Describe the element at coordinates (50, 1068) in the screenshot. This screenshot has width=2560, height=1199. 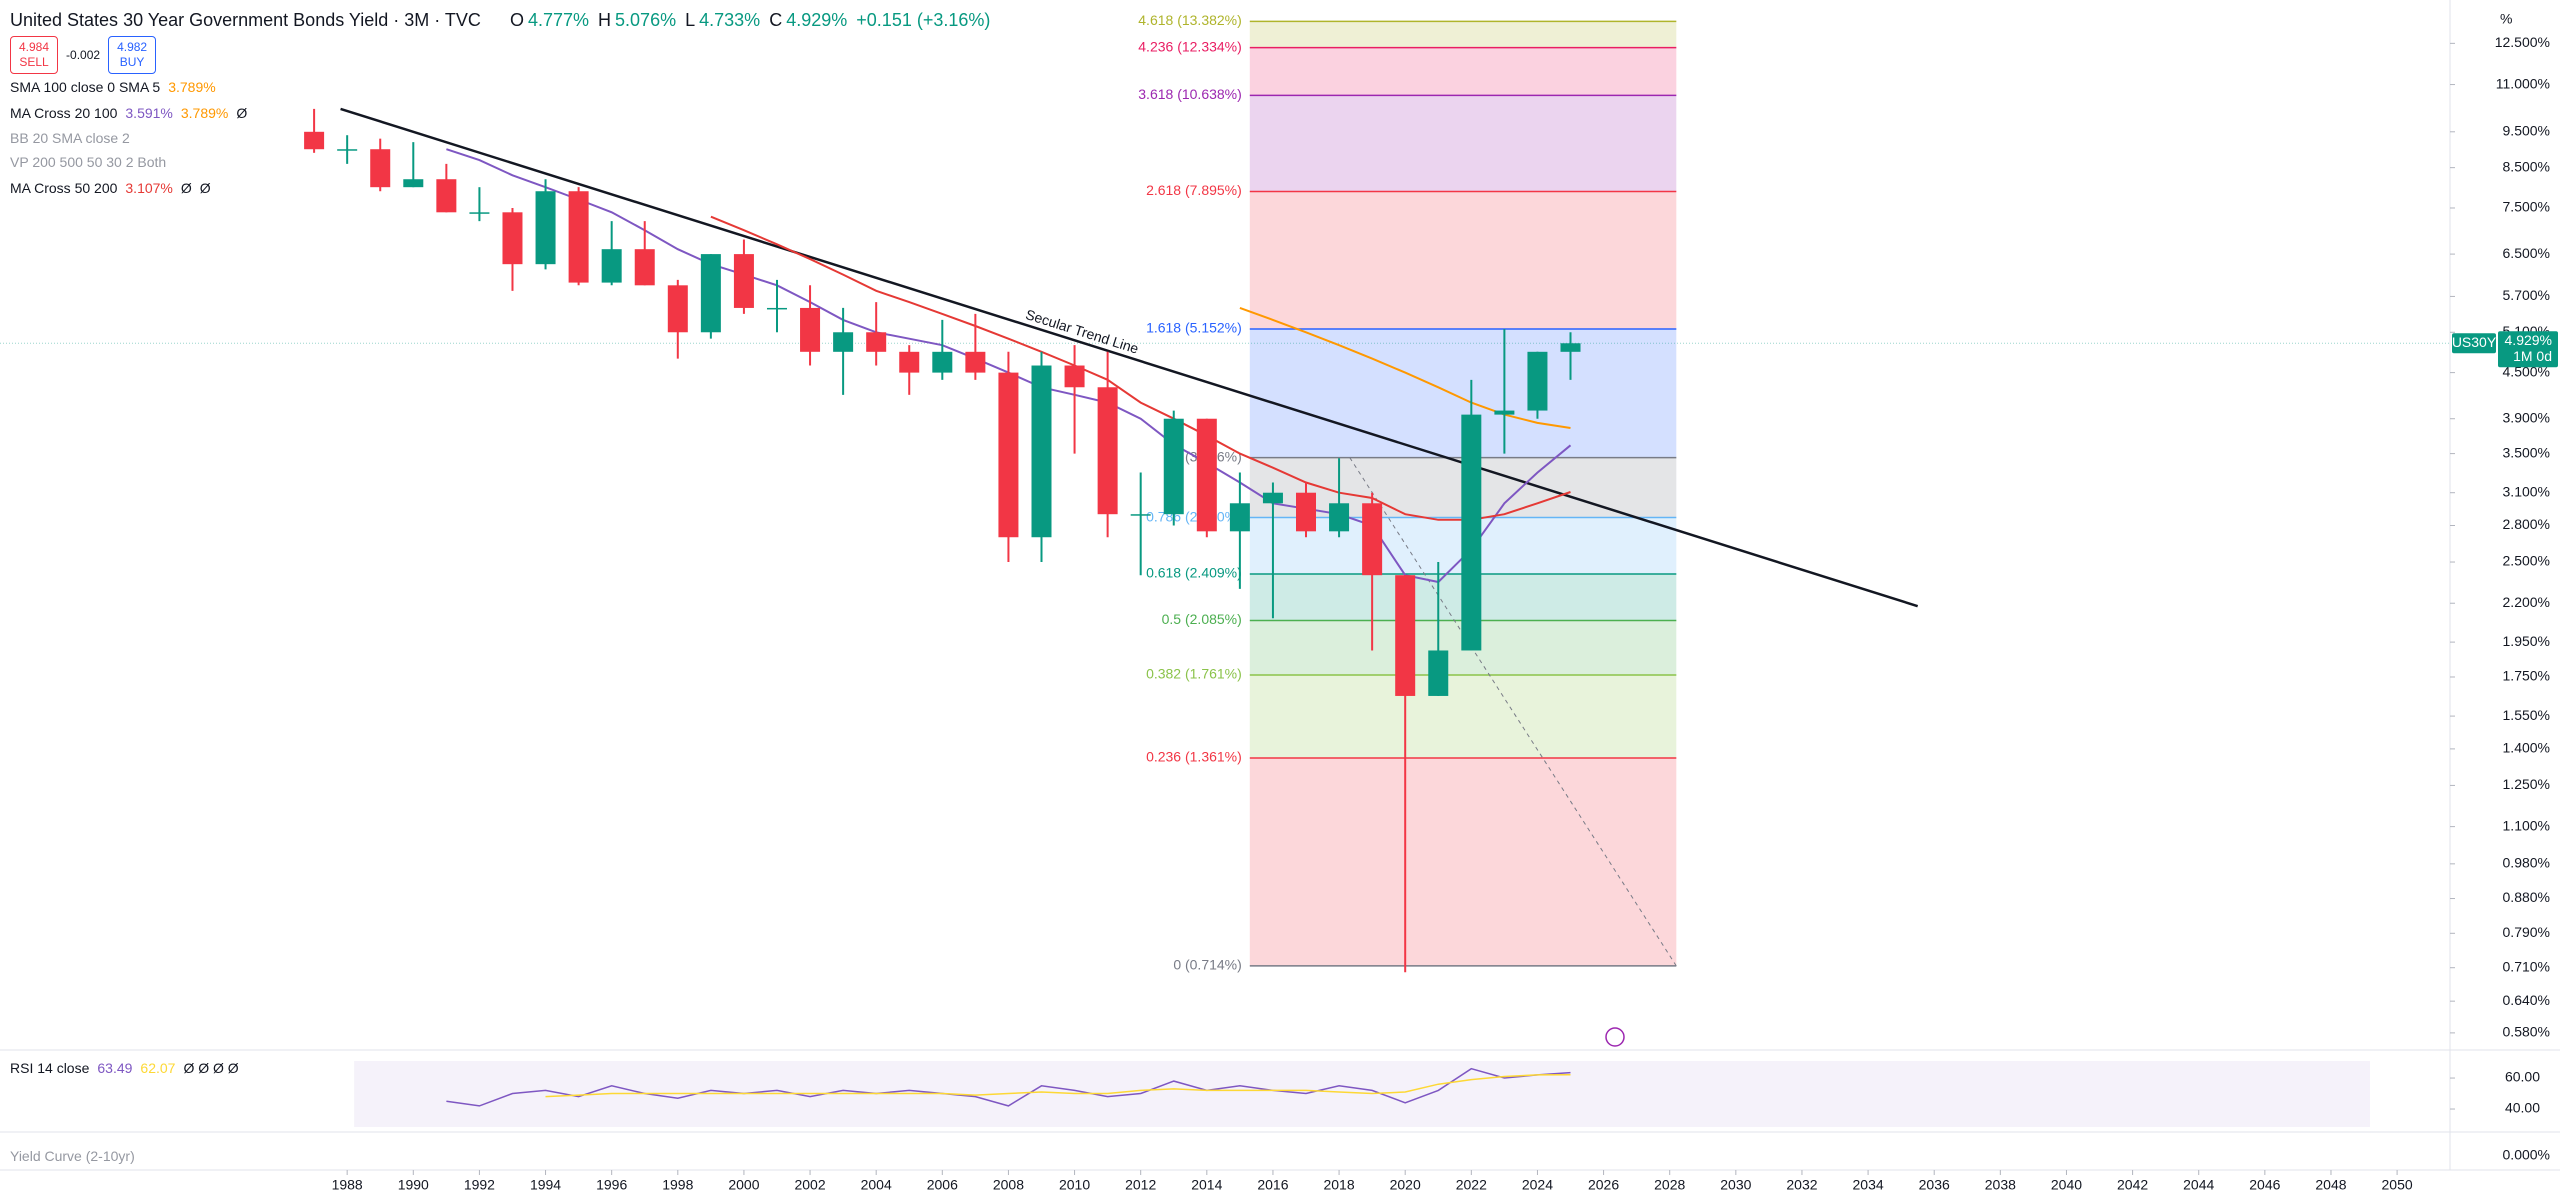
I see `indicator-name: RSI 14 close` at that location.